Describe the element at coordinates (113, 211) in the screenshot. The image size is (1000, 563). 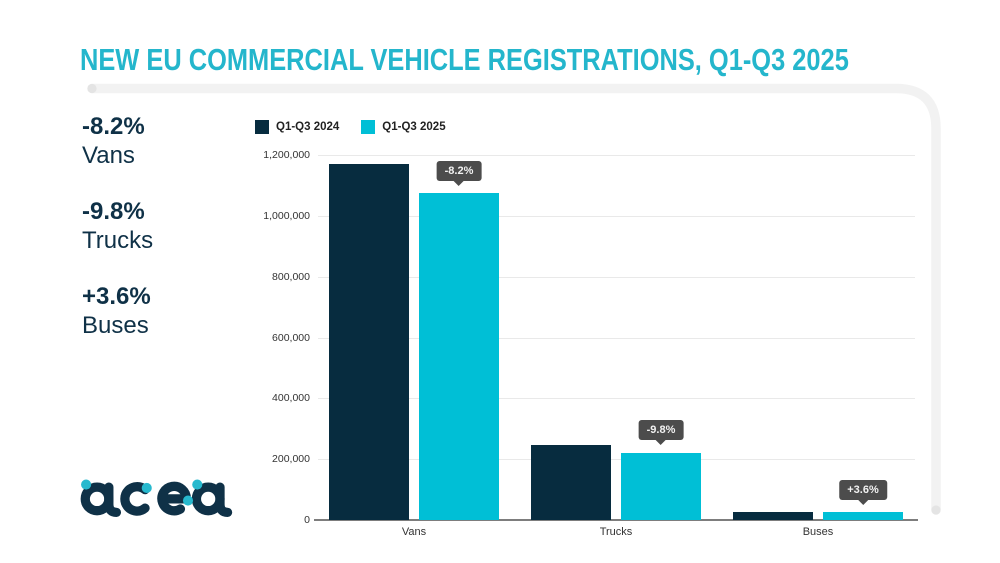
I see `stat-trucks-value: -9.8%` at that location.